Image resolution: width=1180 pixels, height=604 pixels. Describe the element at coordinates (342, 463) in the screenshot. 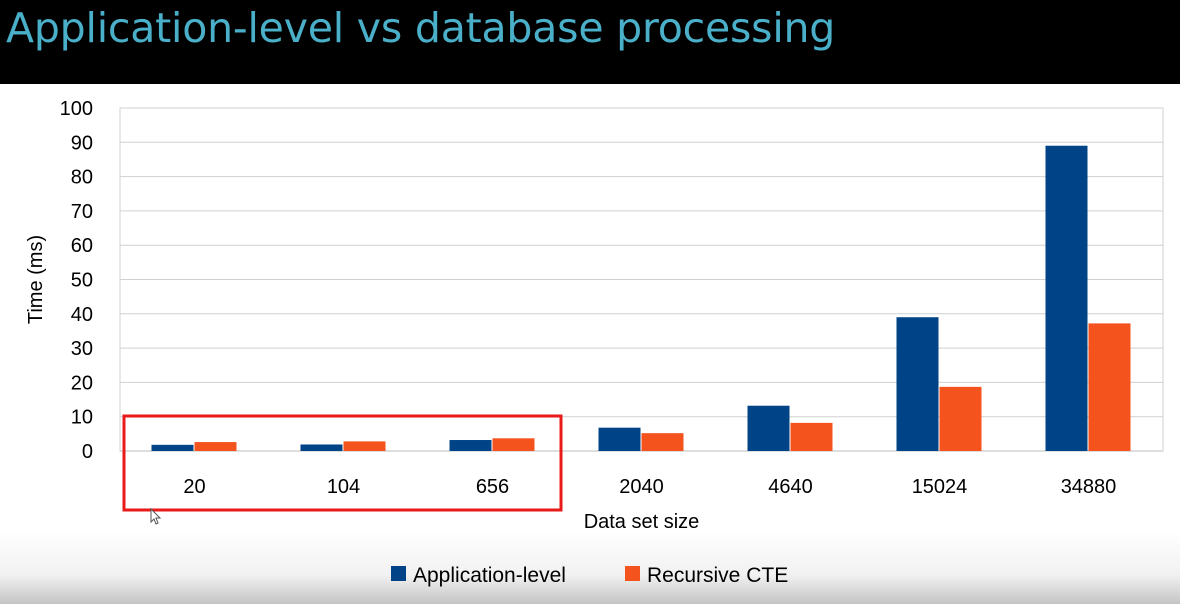

I see `highlight-box` at that location.